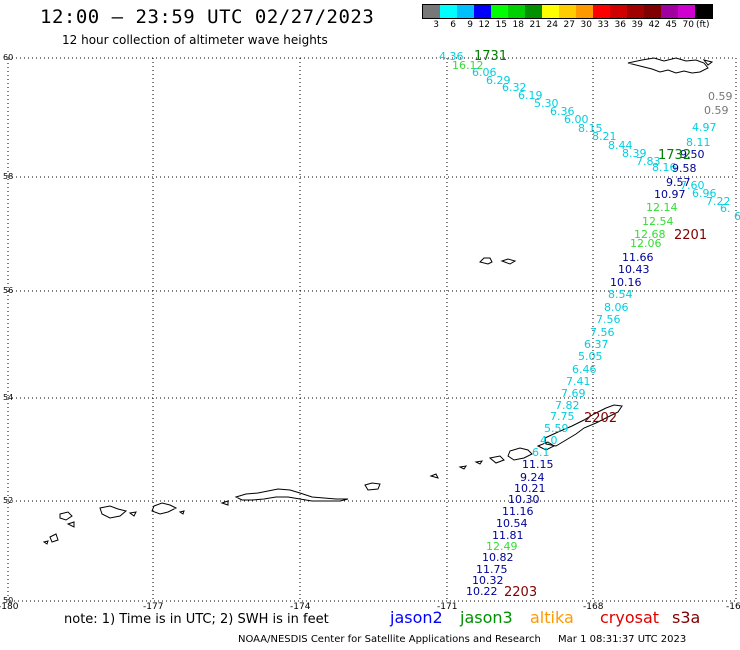 Image resolution: width=740 pixels, height=650 pixels. Describe the element at coordinates (498, 557) in the screenshot. I see `wave-height-observation: 10.82` at that location.